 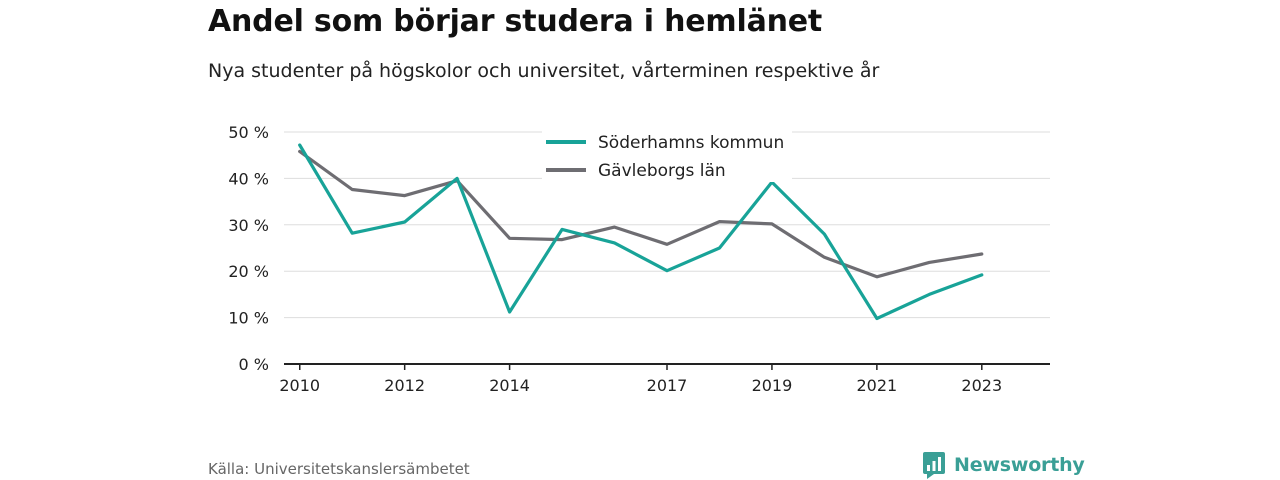 I want to click on x-tick-label: 2019, so click(x=772, y=385).